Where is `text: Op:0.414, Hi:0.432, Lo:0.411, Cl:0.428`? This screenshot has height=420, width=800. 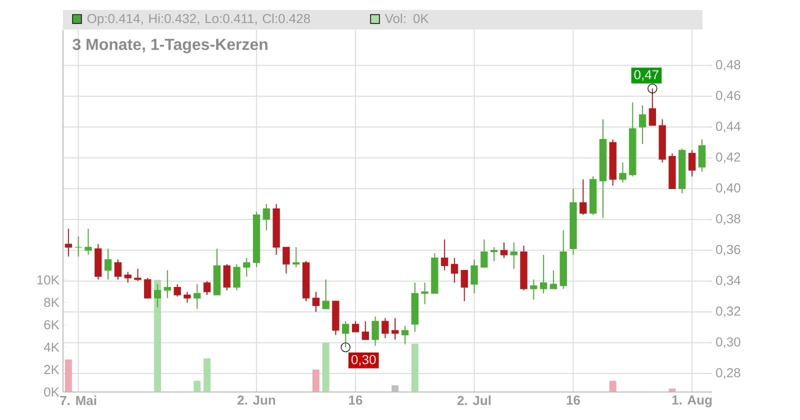
text: Op:0.414, Hi:0.432, Lo:0.411, Cl:0.428 is located at coordinates (198, 20).